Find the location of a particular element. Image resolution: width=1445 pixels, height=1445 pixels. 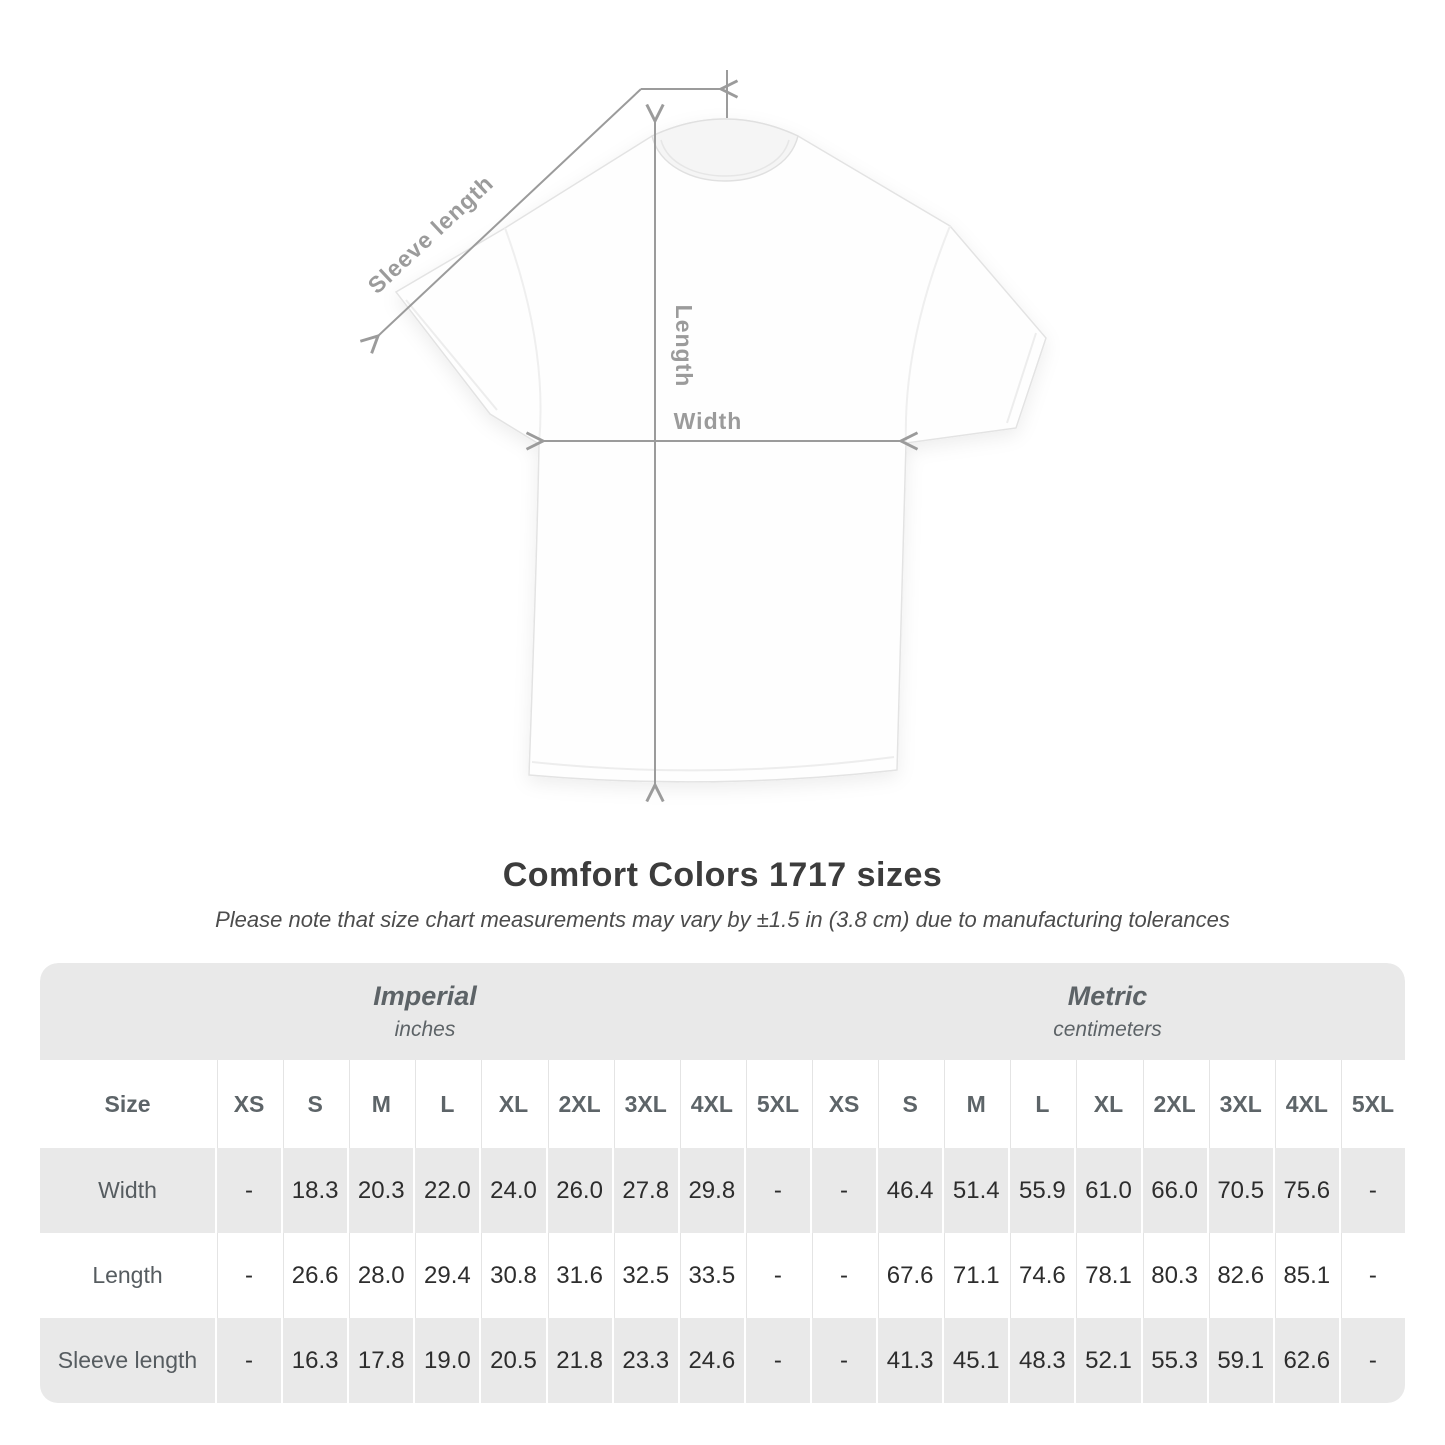

size-col-header-imperial: 4XL is located at coordinates (710, 1104).